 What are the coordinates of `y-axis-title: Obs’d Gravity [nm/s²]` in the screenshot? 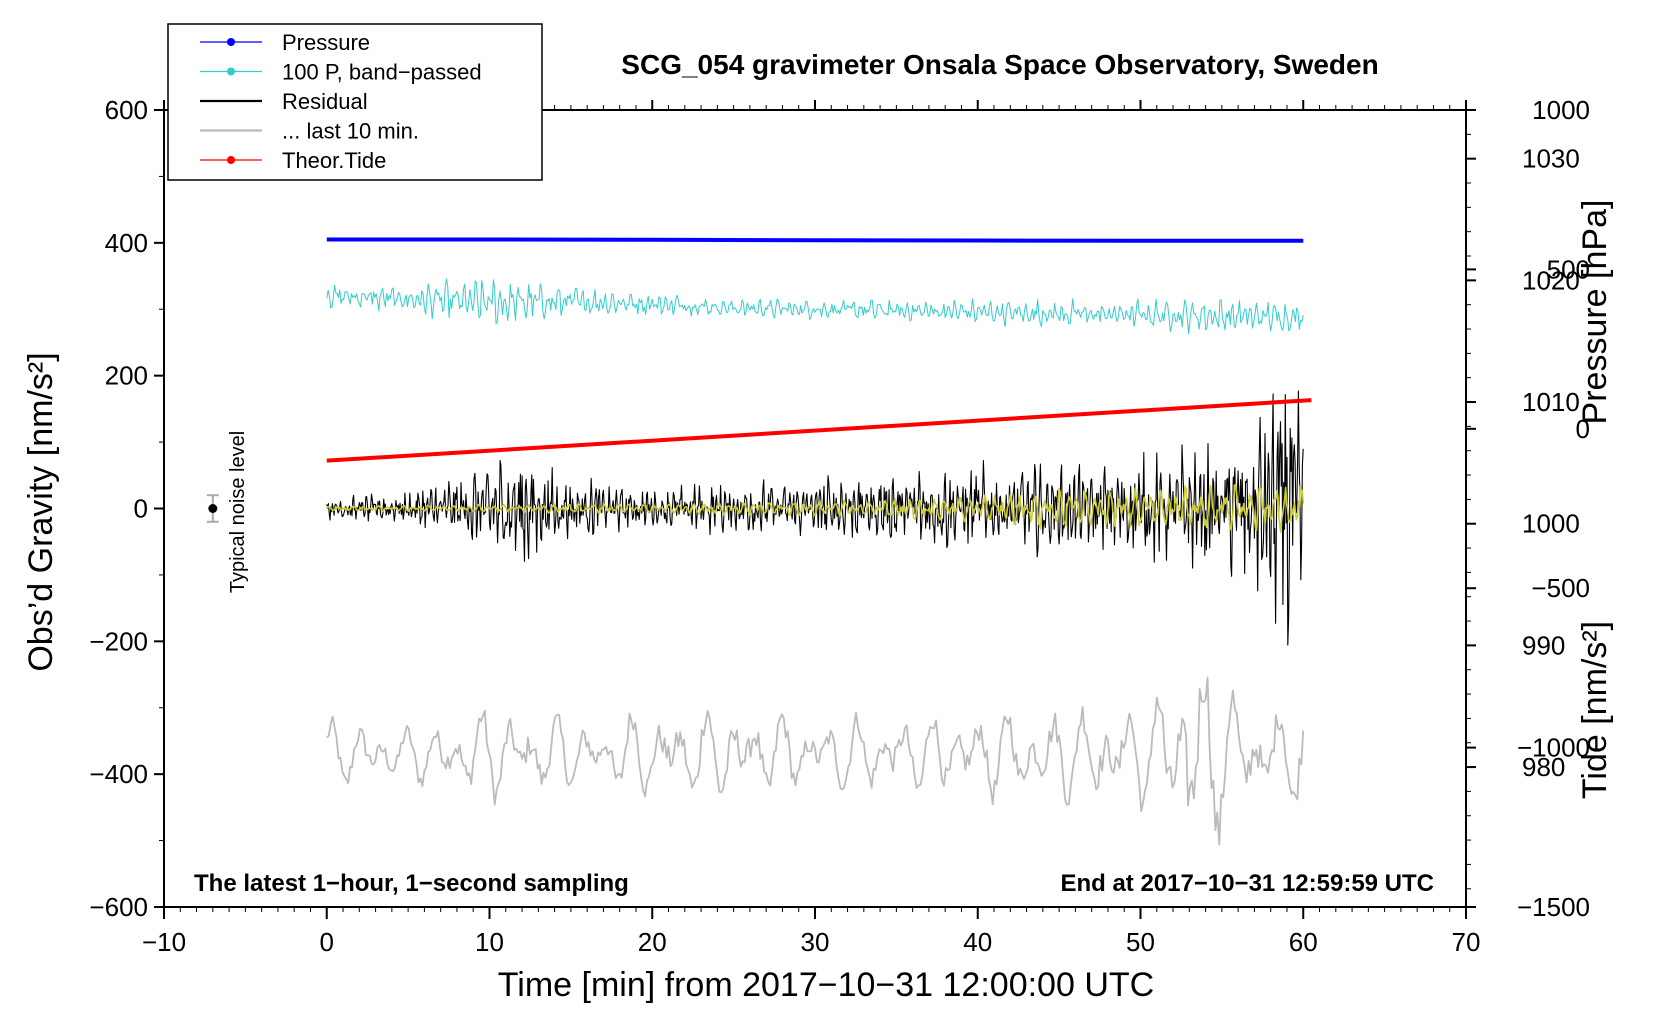 It's located at (41, 511).